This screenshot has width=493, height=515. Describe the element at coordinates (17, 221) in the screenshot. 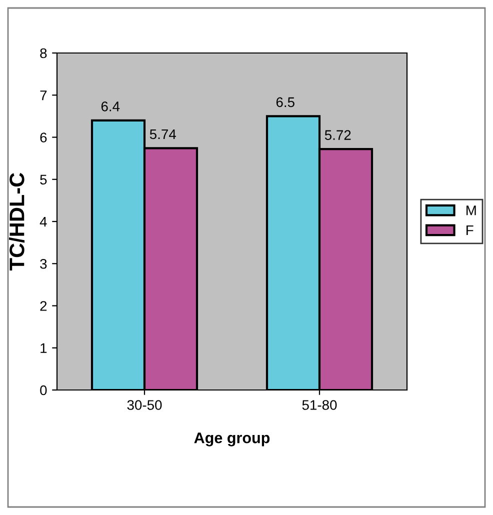

I see `y-axis-title: TC/HDL-C` at that location.